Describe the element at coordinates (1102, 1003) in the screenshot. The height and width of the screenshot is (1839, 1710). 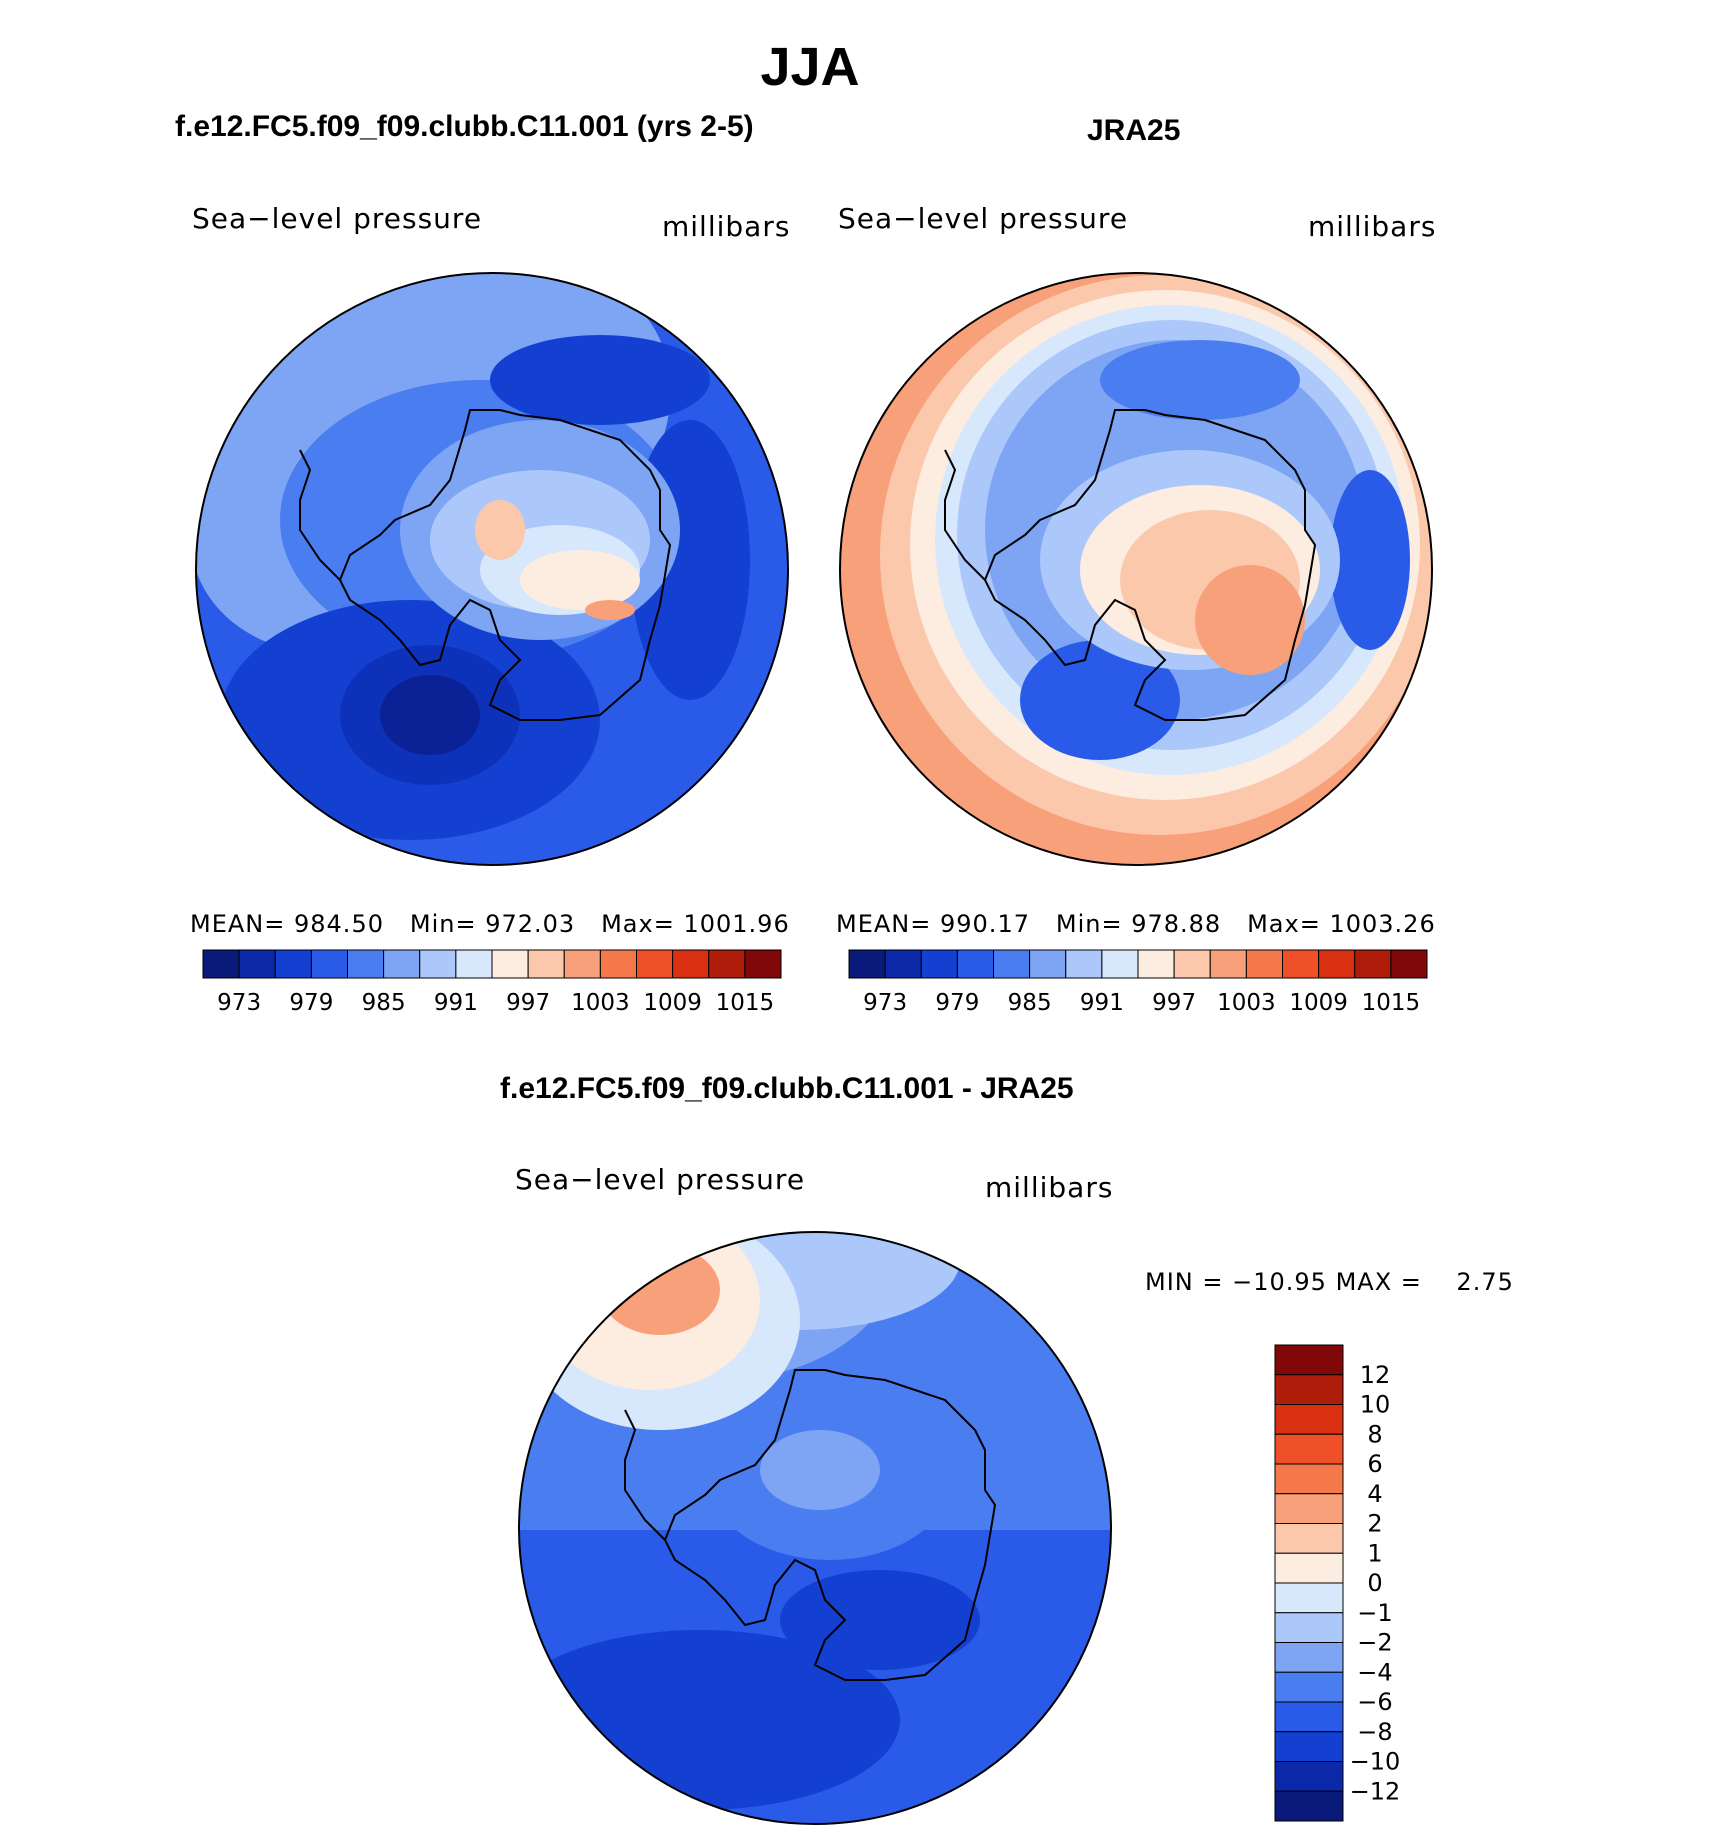
I see `colorbar-tick-label: 991` at that location.